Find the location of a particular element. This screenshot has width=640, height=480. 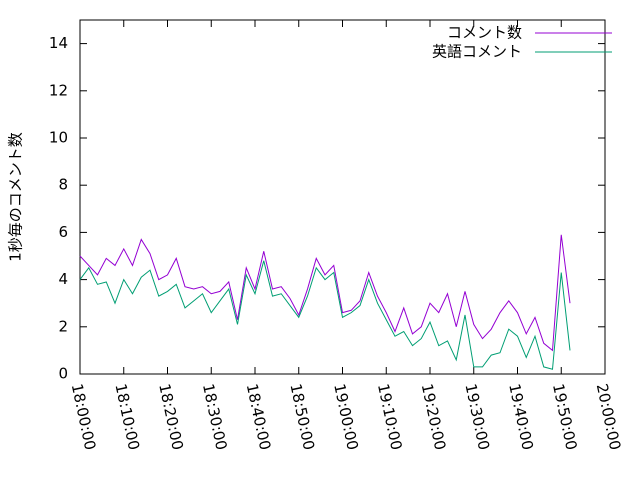

y-axis-label: 1秒毎のコメント数 is located at coordinates (16, 197).